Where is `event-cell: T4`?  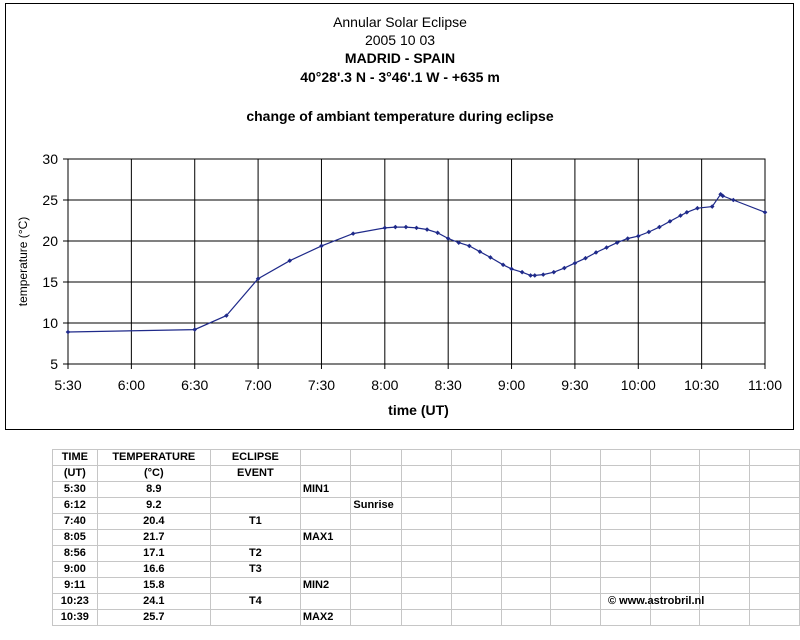
event-cell: T4 is located at coordinates (255, 601).